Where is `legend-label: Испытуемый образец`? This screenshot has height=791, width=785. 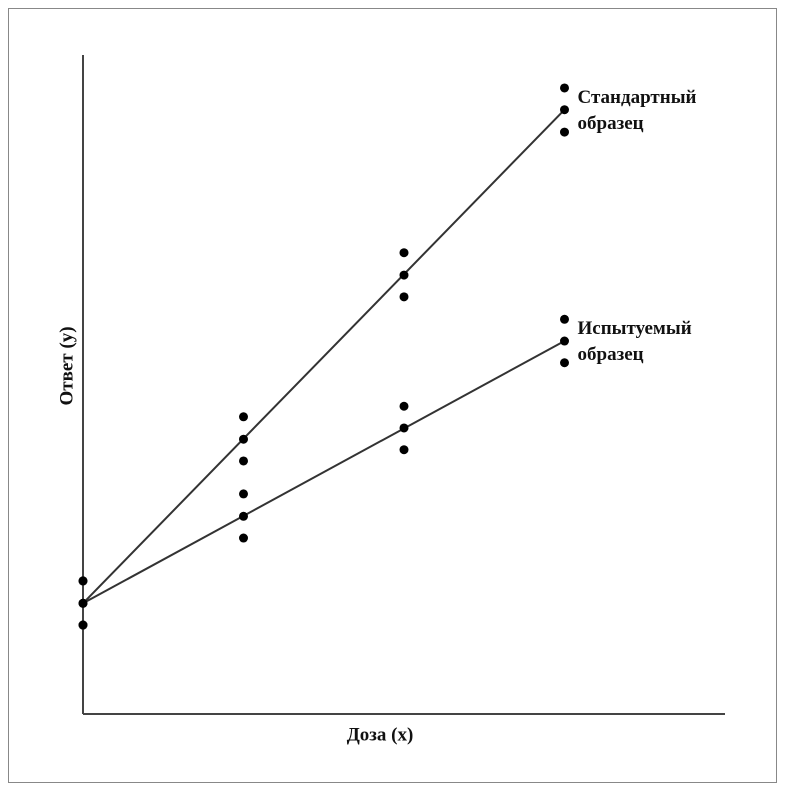
legend-label: Испытуемый образец is located at coordinates (634, 341).